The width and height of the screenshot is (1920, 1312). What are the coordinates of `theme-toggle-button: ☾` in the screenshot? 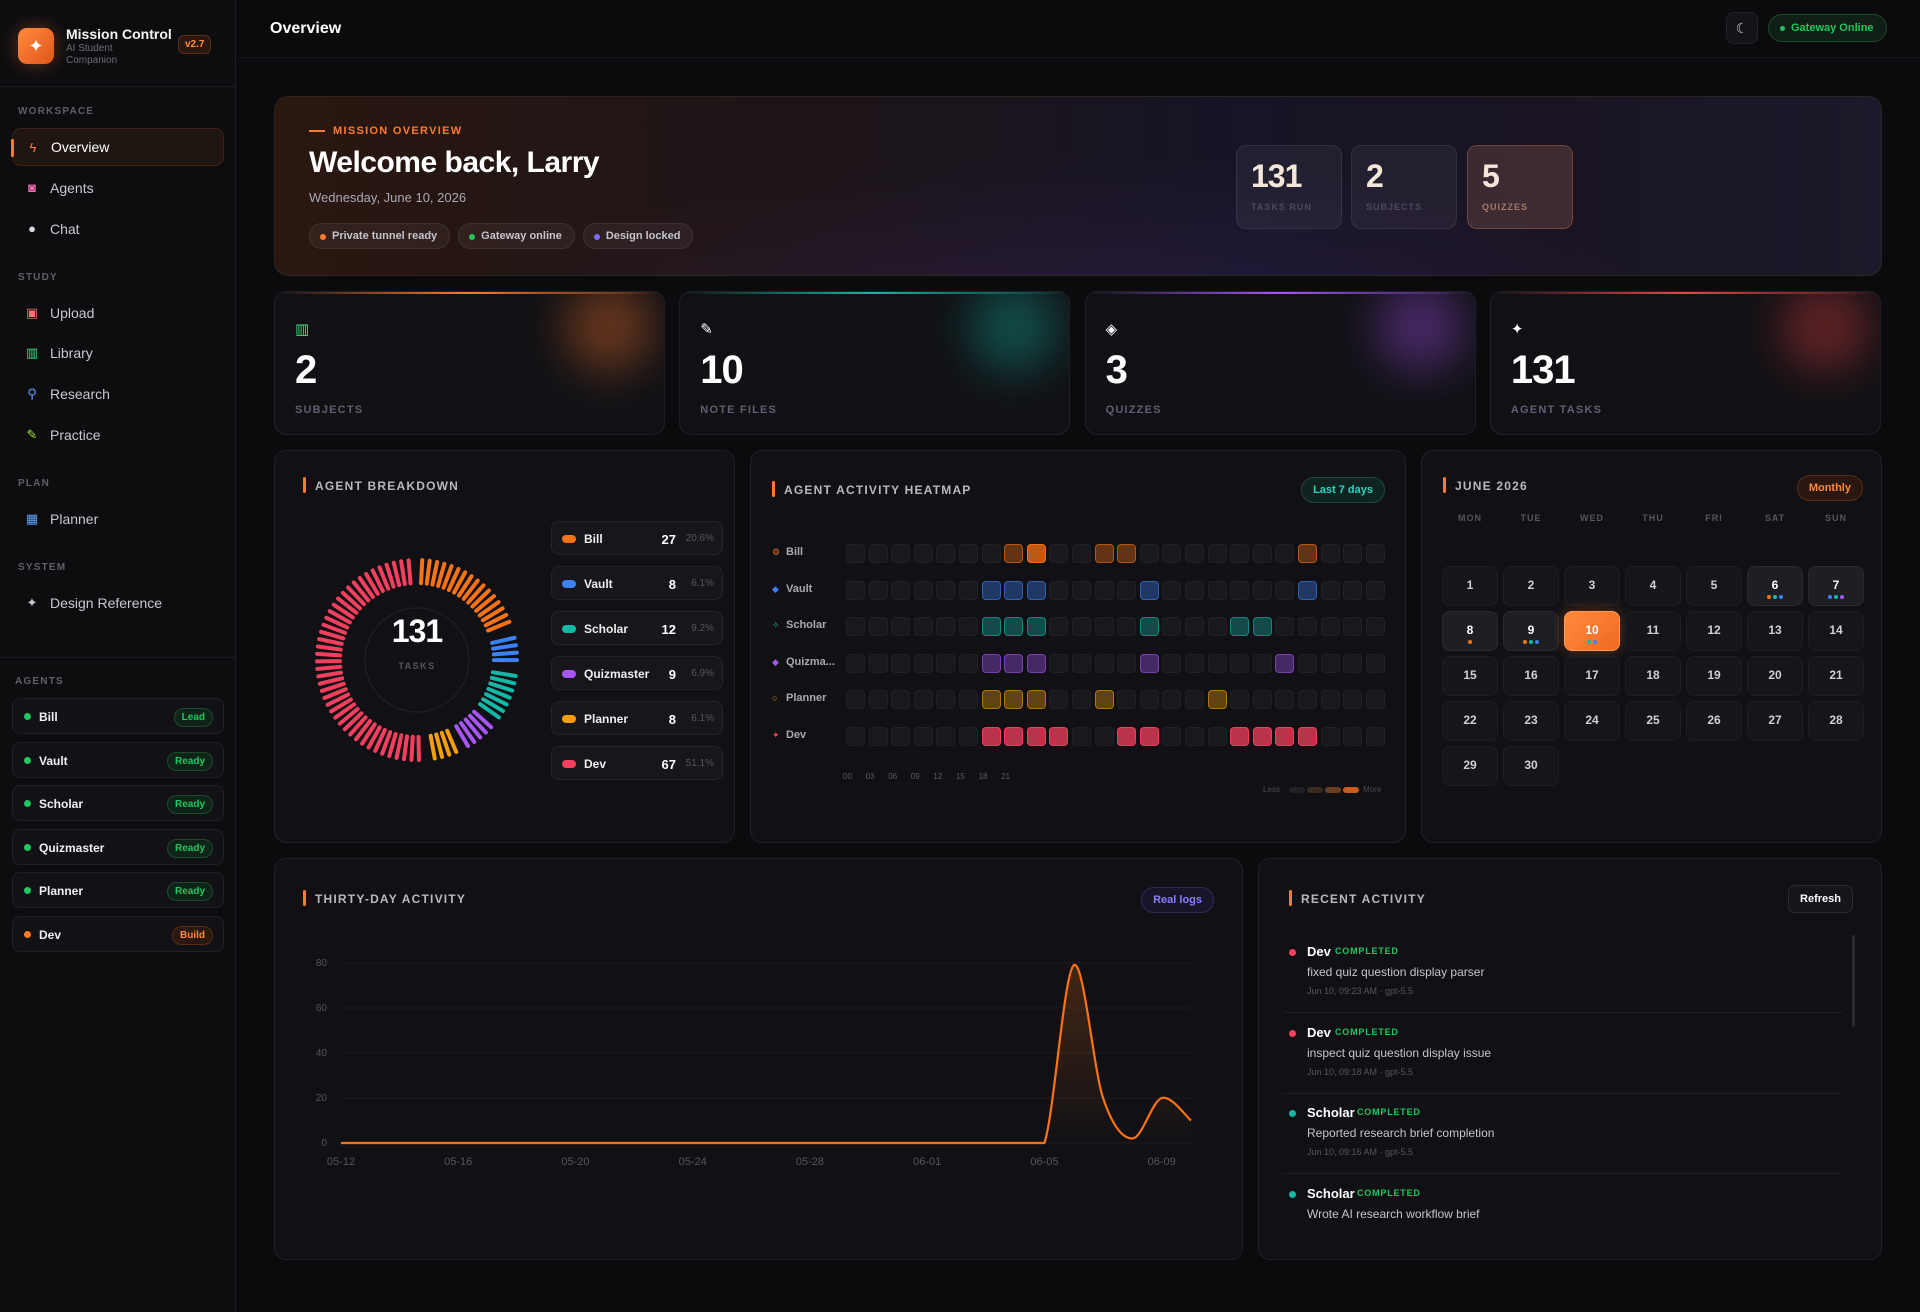 It's located at (1742, 28).